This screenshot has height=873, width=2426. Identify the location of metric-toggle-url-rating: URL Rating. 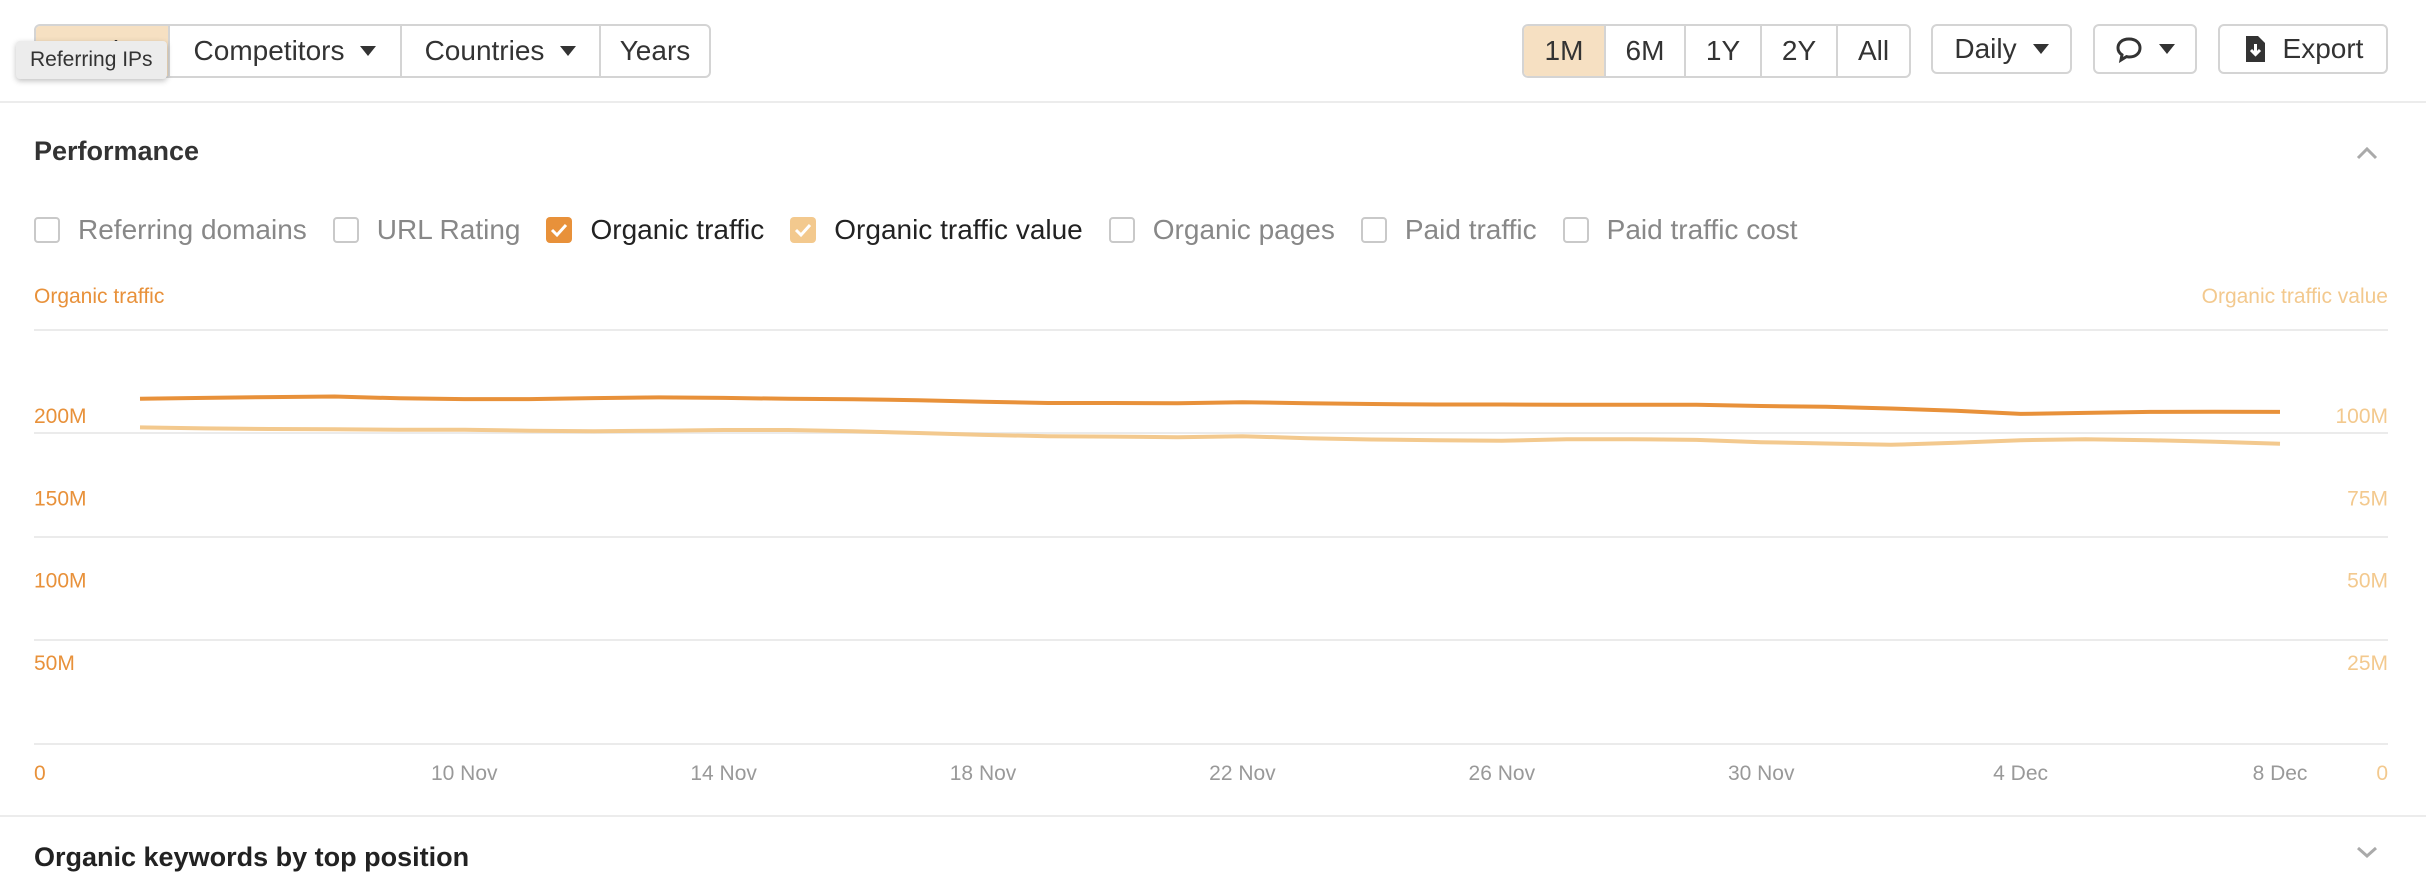
(426, 230).